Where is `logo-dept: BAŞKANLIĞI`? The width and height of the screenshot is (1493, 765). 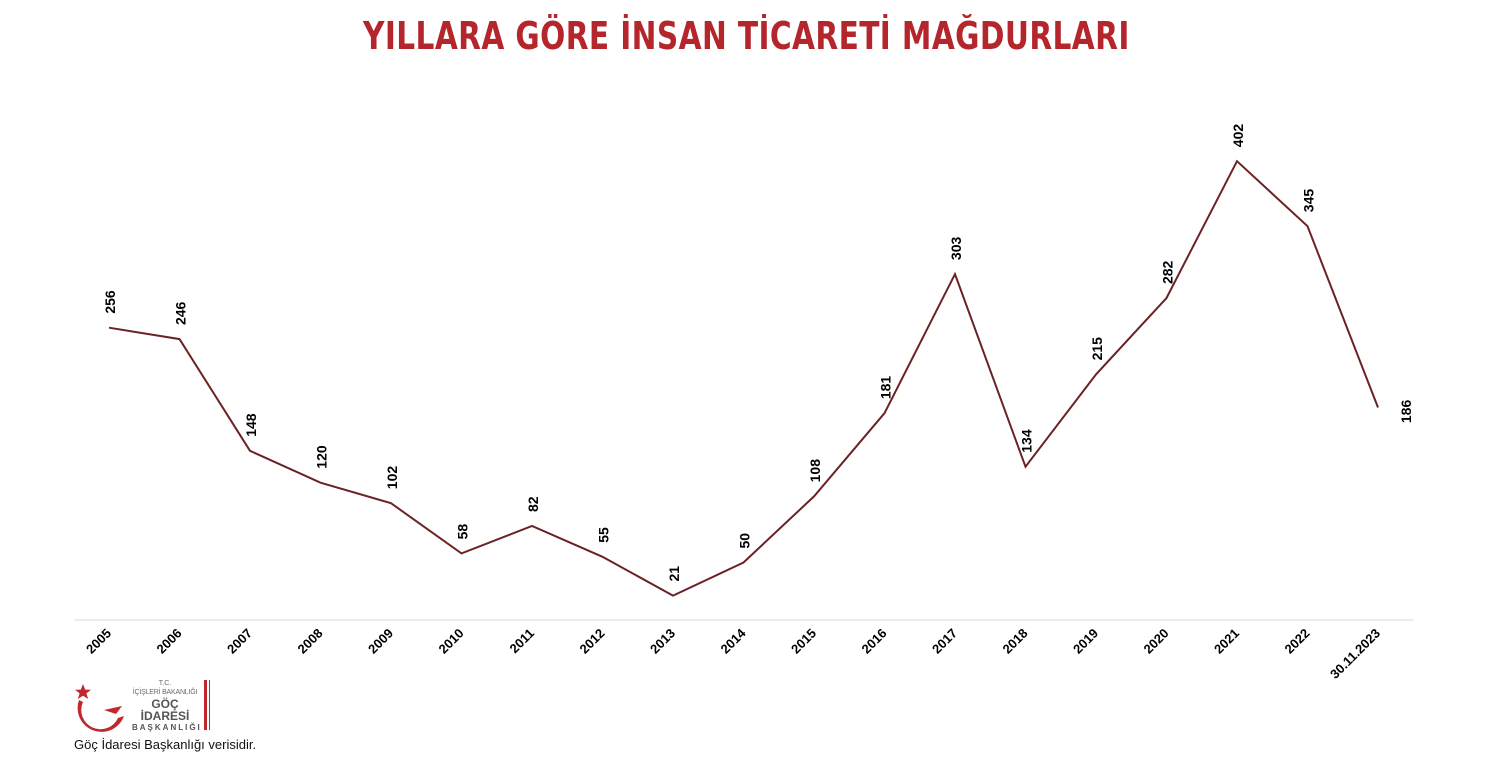 logo-dept: BAŞKANLIĞI is located at coordinates (167, 727).